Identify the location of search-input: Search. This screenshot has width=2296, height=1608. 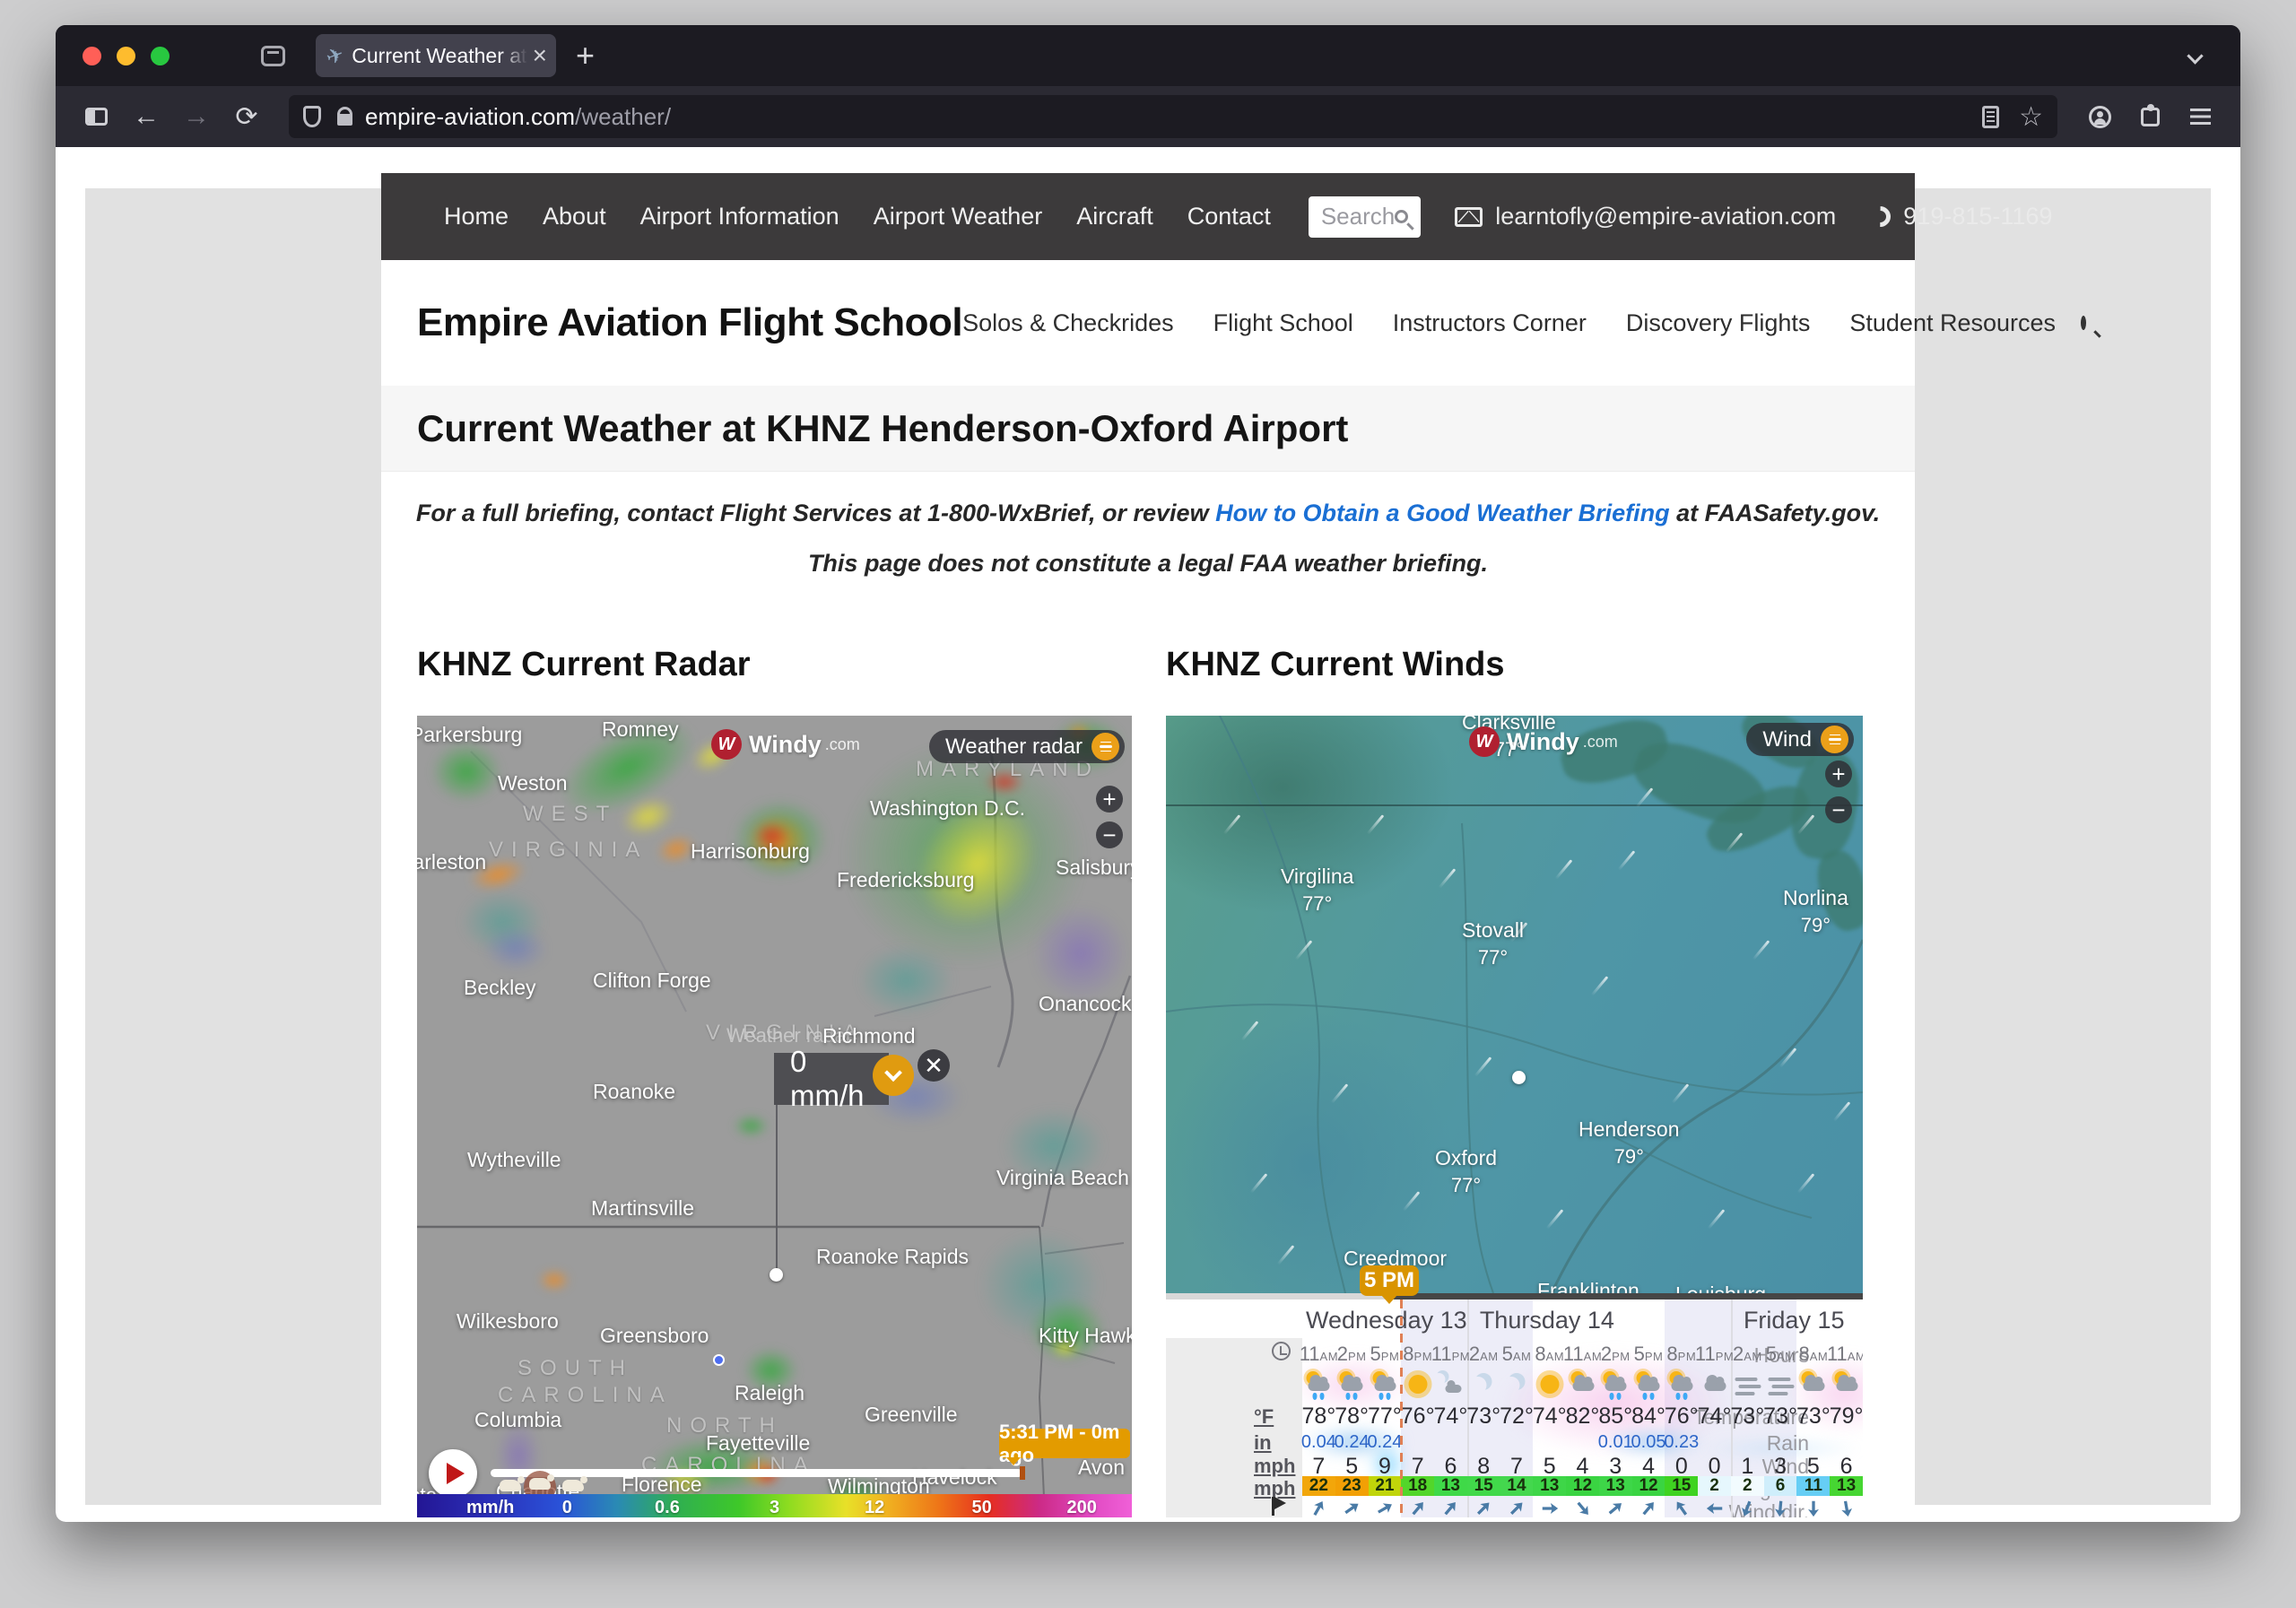
(1365, 217).